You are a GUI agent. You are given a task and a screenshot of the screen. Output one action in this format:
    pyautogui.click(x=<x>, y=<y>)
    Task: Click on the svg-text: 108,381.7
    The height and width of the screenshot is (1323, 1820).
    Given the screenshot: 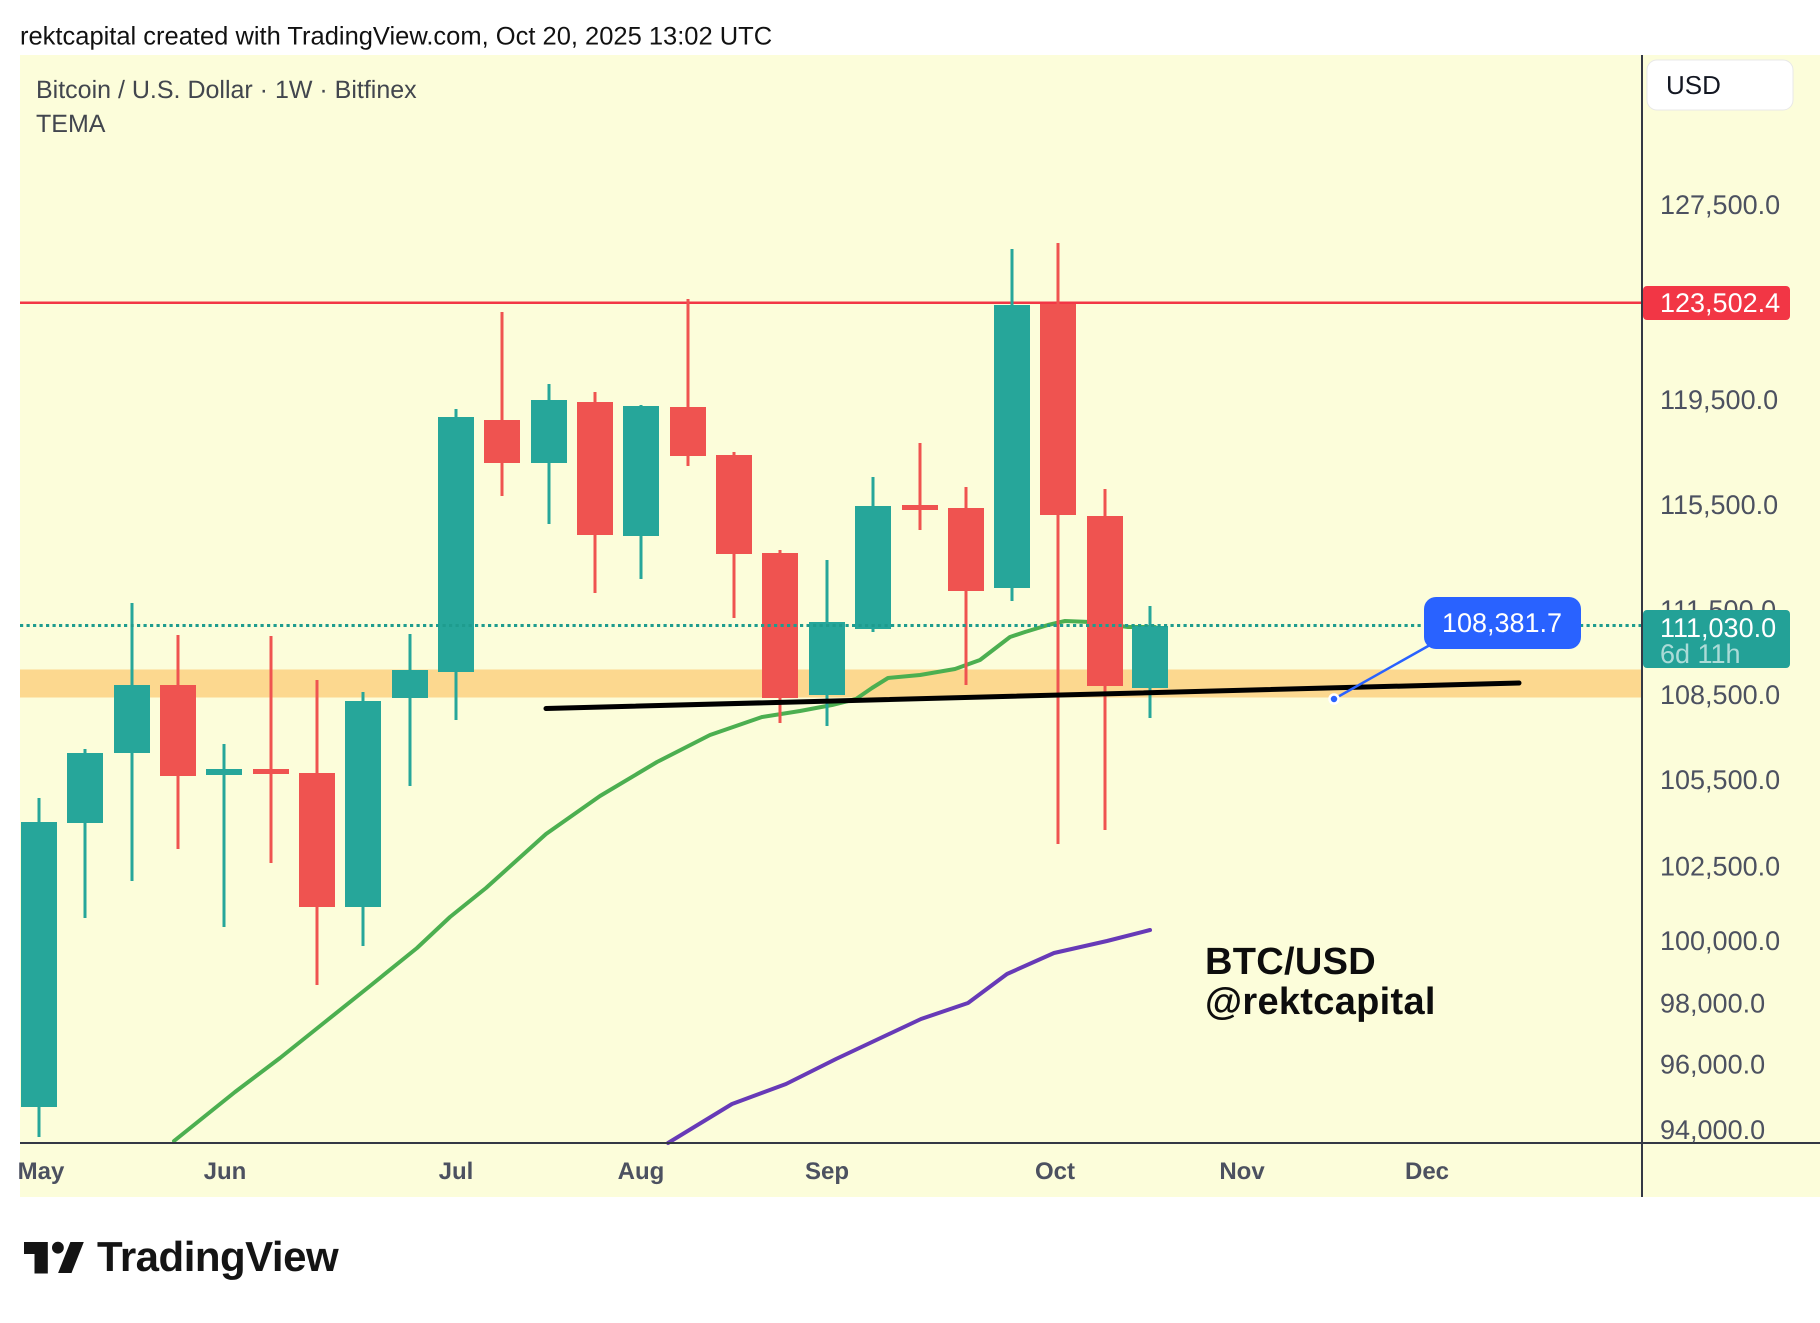 What is the action you would take?
    pyautogui.click(x=1502, y=623)
    